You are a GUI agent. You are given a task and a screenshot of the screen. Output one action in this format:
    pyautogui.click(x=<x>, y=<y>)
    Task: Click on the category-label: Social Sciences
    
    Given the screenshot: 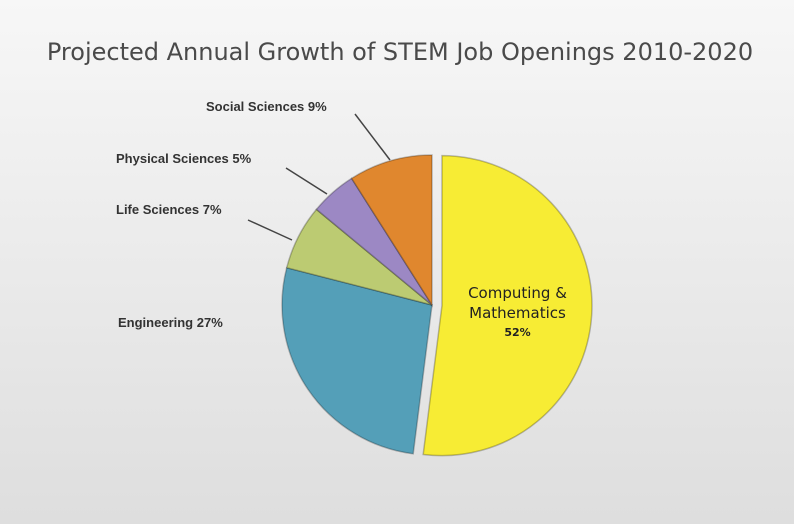 What is the action you would take?
    pyautogui.click(x=255, y=106)
    